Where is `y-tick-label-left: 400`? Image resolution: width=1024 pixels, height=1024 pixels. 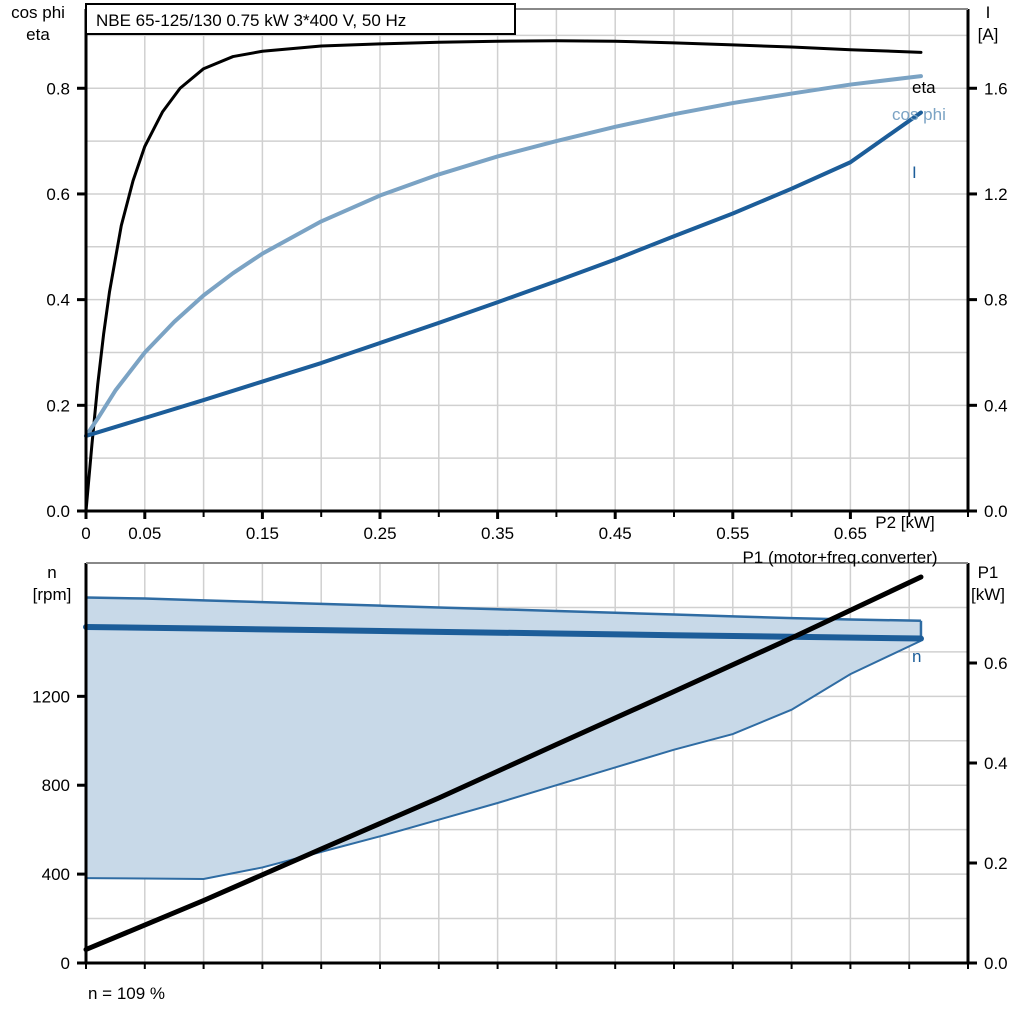 y-tick-label-left: 400 is located at coordinates (56, 874).